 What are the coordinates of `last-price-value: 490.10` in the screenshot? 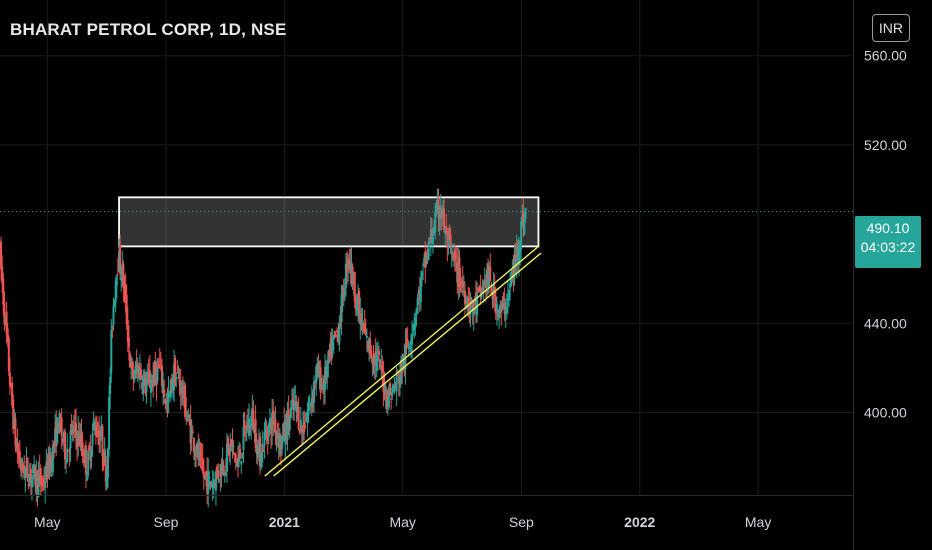 It's located at (888, 228).